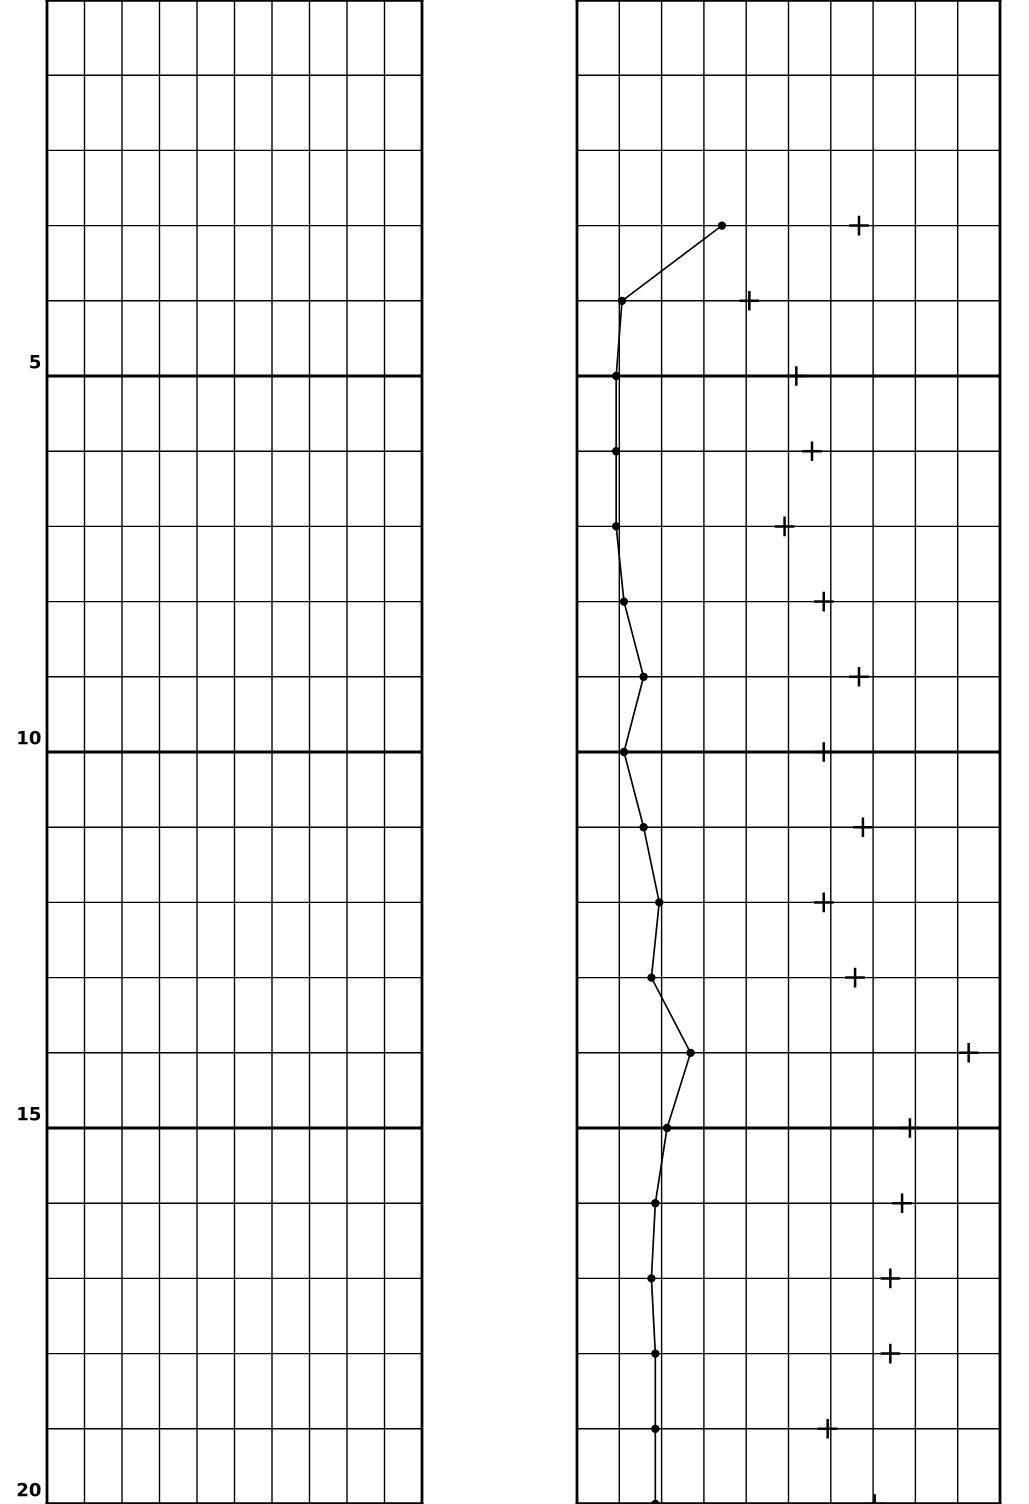 This screenshot has height=1504, width=1029. What do you see at coordinates (29, 737) in the screenshot?
I see `y-tick-label: 10` at bounding box center [29, 737].